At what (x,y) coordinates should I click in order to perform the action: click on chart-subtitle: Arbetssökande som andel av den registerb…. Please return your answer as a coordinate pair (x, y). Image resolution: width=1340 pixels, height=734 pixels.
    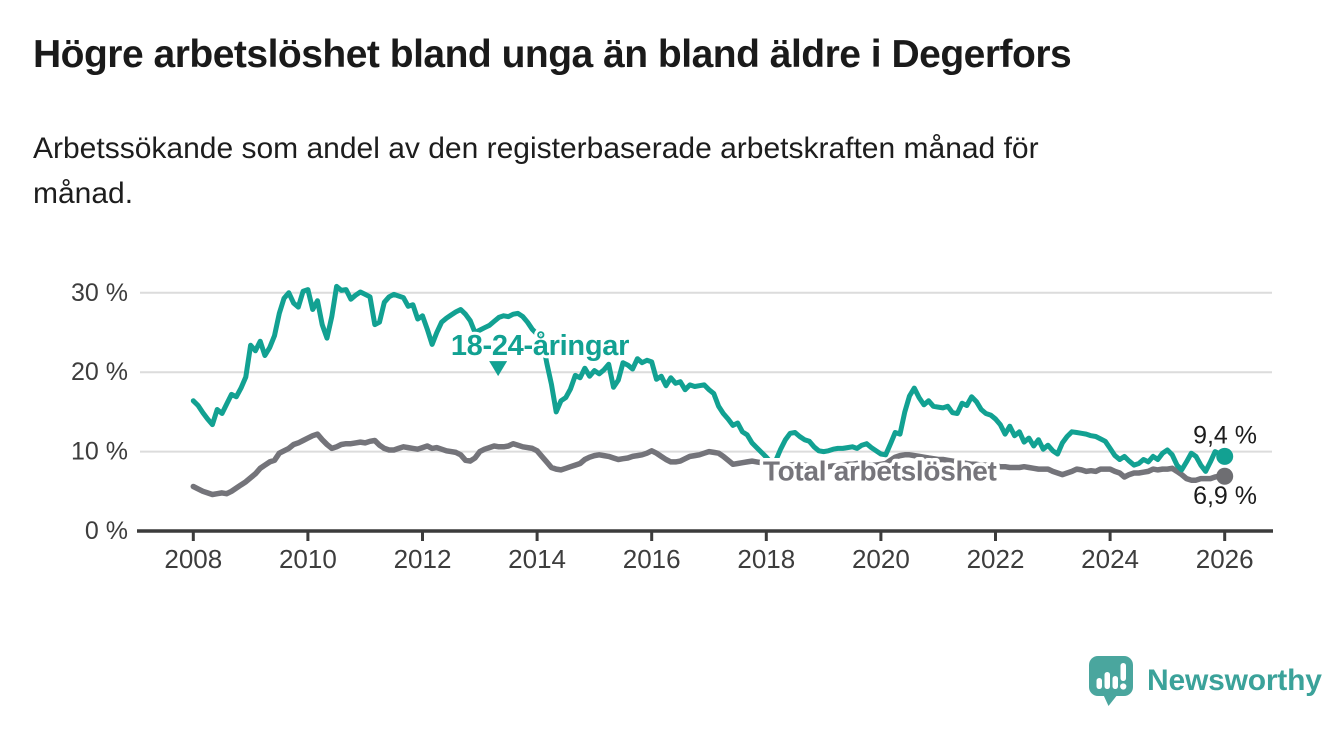
    Looking at the image, I should click on (536, 171).